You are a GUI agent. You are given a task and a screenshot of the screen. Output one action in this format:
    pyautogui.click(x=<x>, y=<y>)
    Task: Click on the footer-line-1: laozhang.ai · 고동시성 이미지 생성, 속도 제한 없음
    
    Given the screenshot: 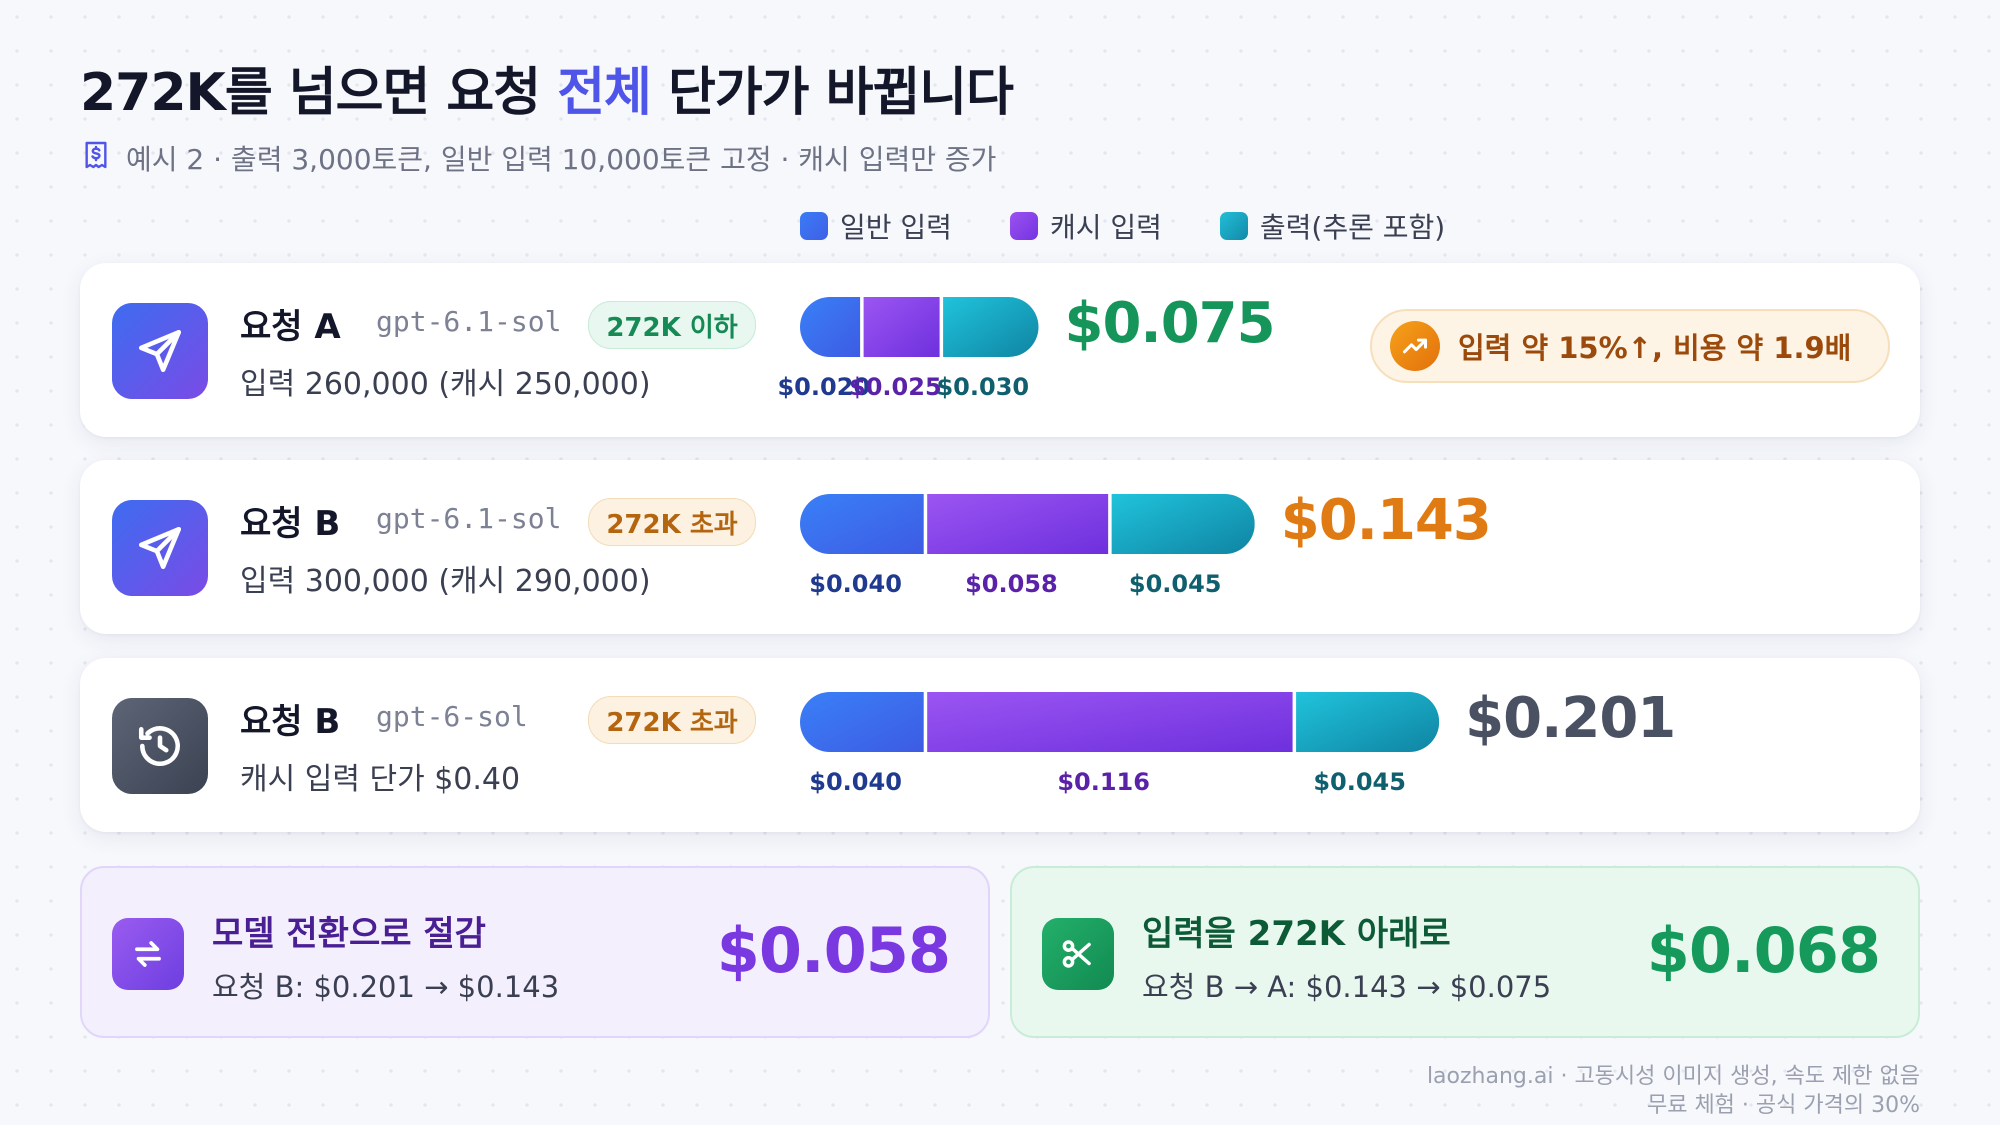 What is the action you would take?
    pyautogui.click(x=1673, y=1076)
    